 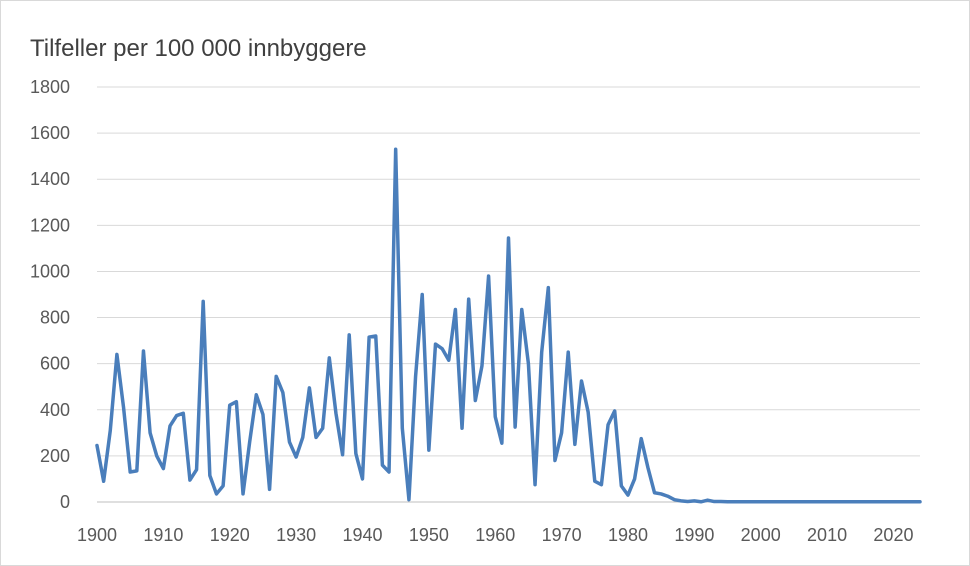 What do you see at coordinates (65, 502) in the screenshot?
I see `y-tick-label: 0` at bounding box center [65, 502].